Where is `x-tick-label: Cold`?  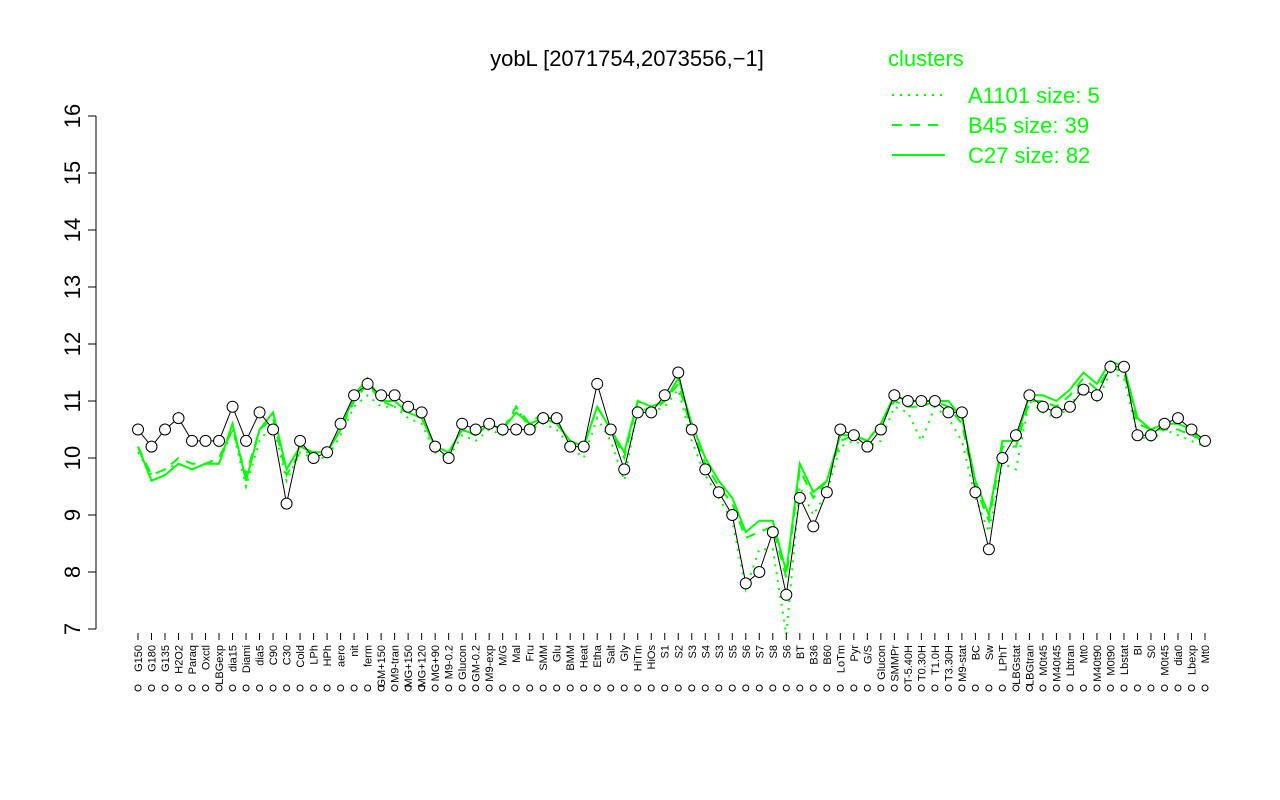
x-tick-label: Cold is located at coordinates (301, 656).